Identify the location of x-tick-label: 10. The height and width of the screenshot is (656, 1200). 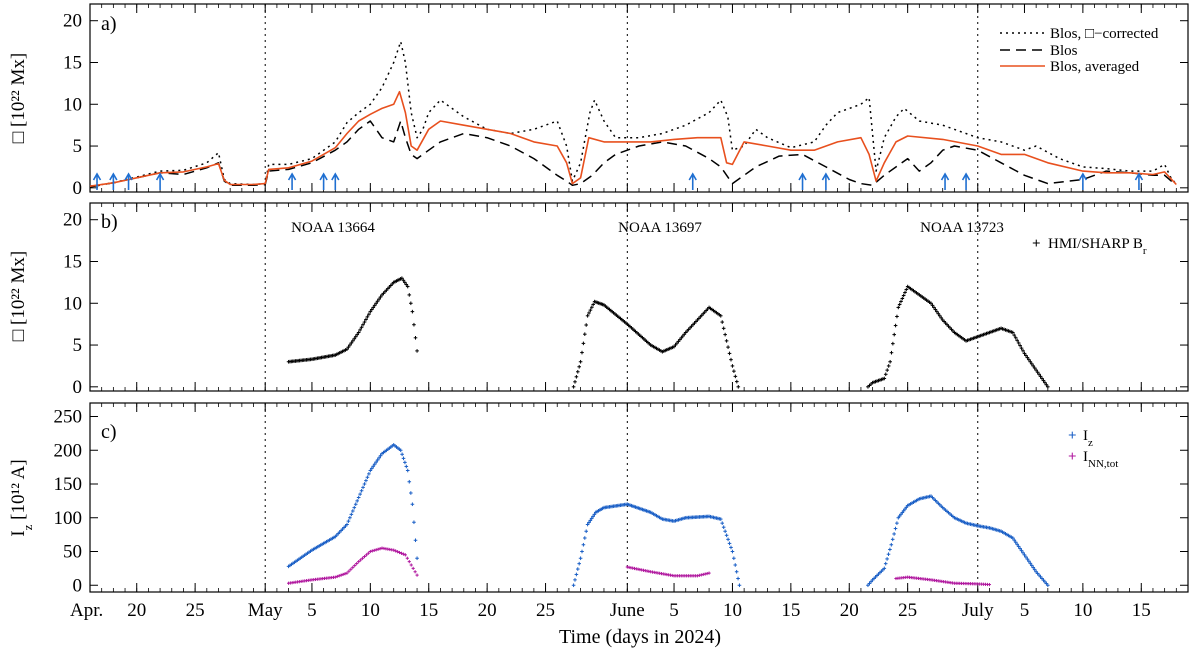
(370, 610).